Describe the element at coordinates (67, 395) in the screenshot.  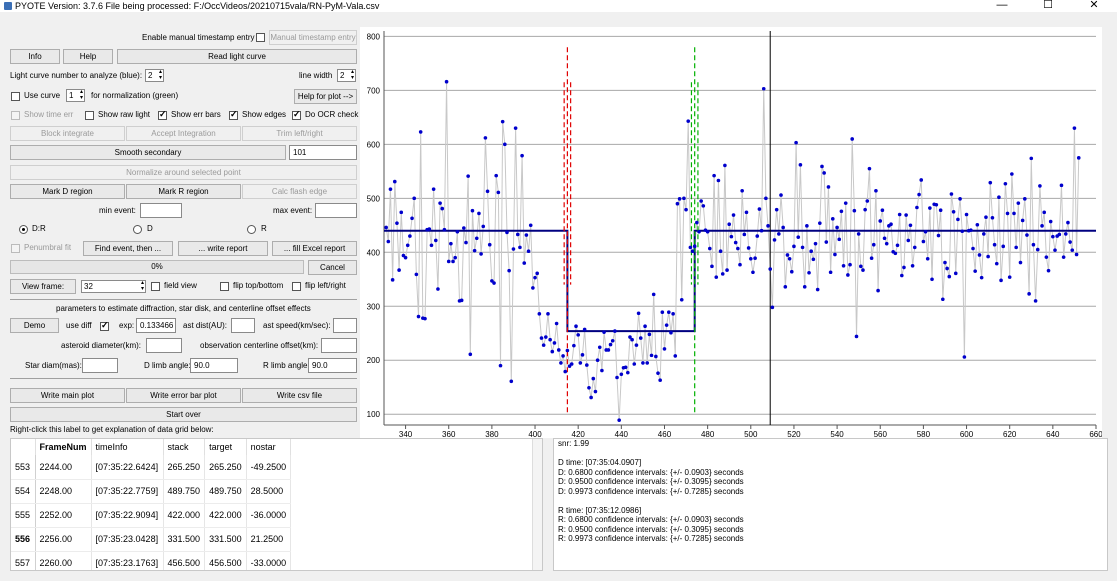
I see `write-main-plot-button: Write main plot` at that location.